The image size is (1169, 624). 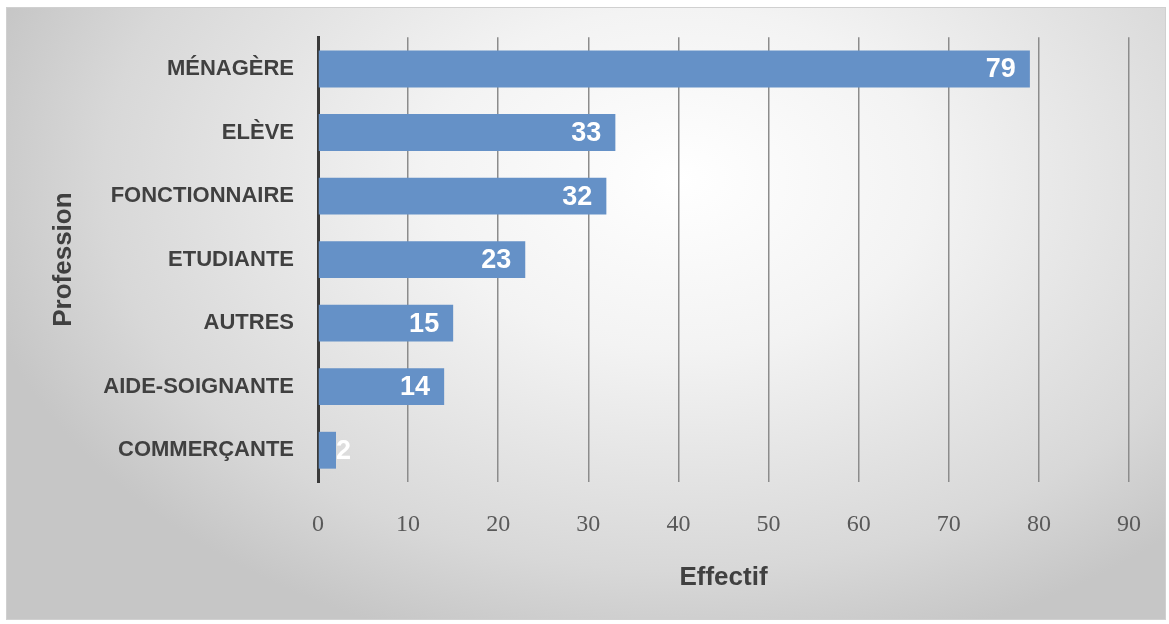 I want to click on y-tick-label: ETUDIANTE, so click(x=231, y=258).